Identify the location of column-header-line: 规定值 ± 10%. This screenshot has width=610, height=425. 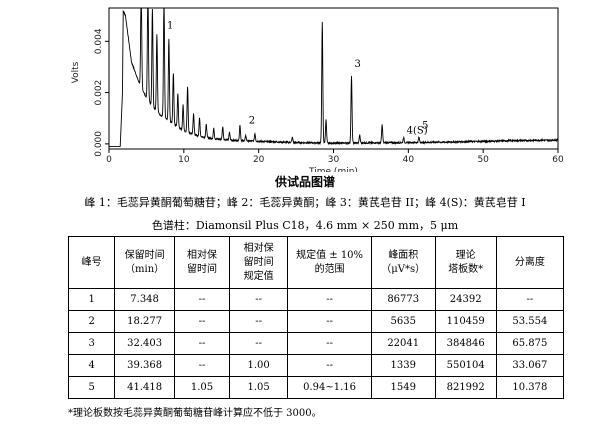
(330, 255).